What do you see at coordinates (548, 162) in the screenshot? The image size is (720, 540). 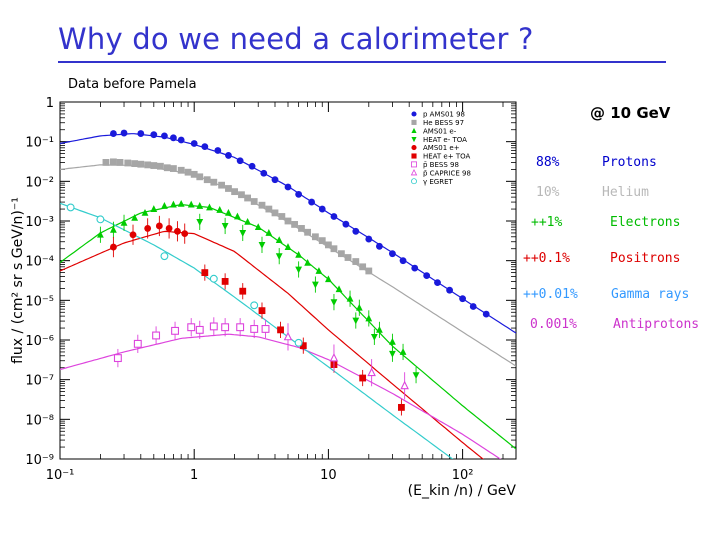 I see `fraction-value: 88%` at bounding box center [548, 162].